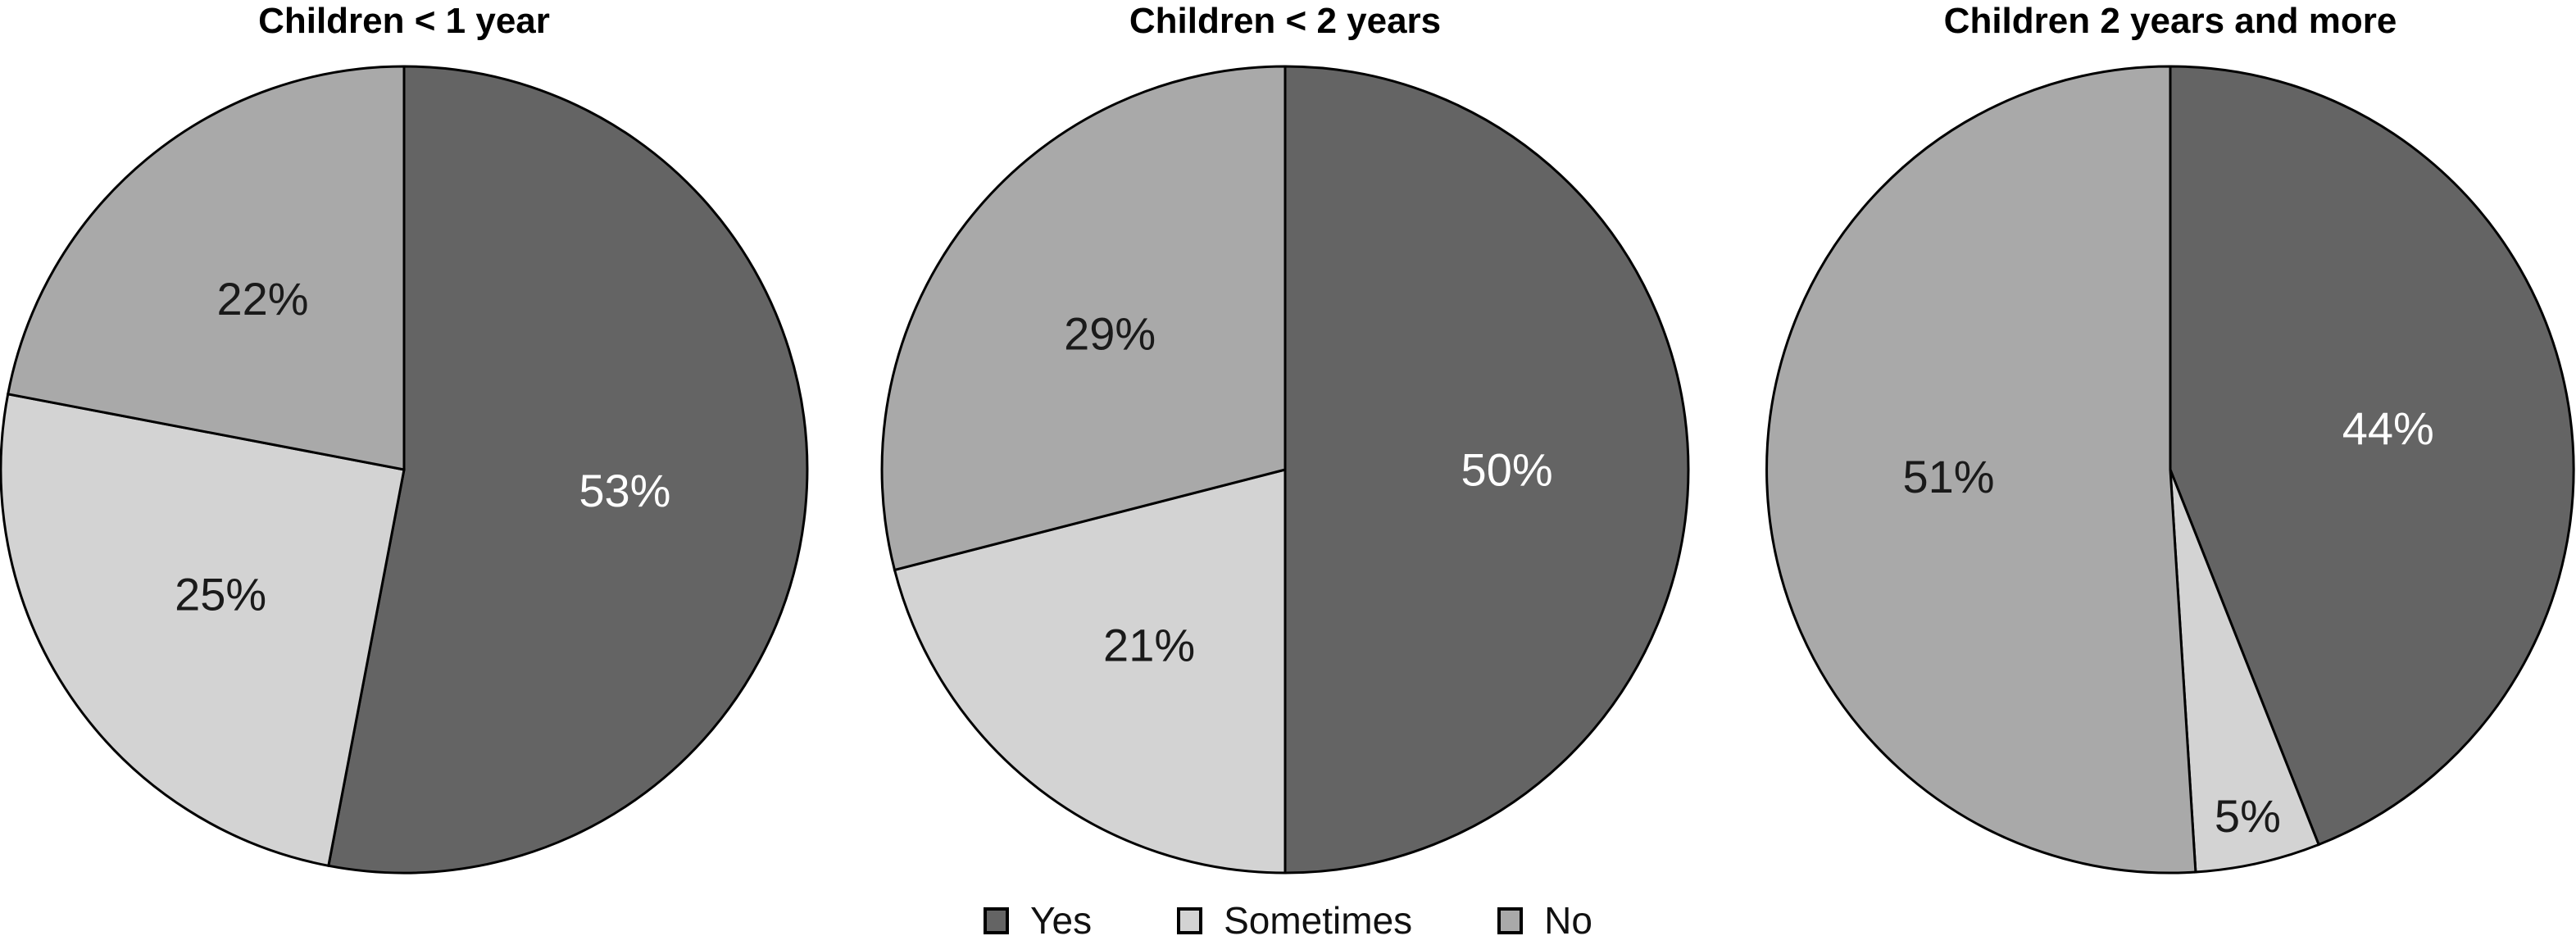  Describe the element at coordinates (220, 594) in the screenshot. I see `slice-value-label: 25%` at that location.